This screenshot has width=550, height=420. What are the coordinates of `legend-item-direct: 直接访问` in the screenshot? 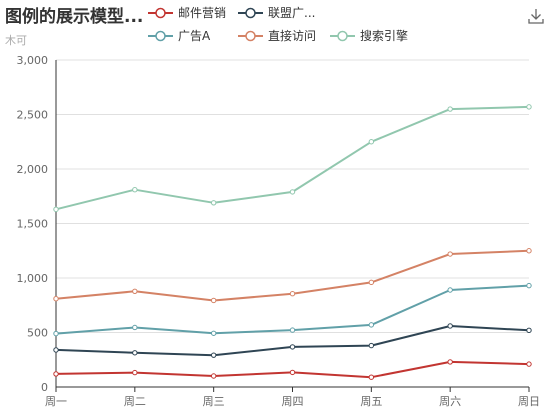 It's located at (277, 35).